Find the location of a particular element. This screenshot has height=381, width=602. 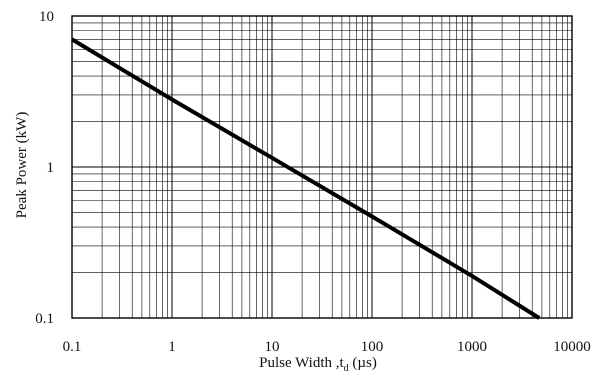

y-axis-label: Peak Power (kW) is located at coordinates (22, 165).